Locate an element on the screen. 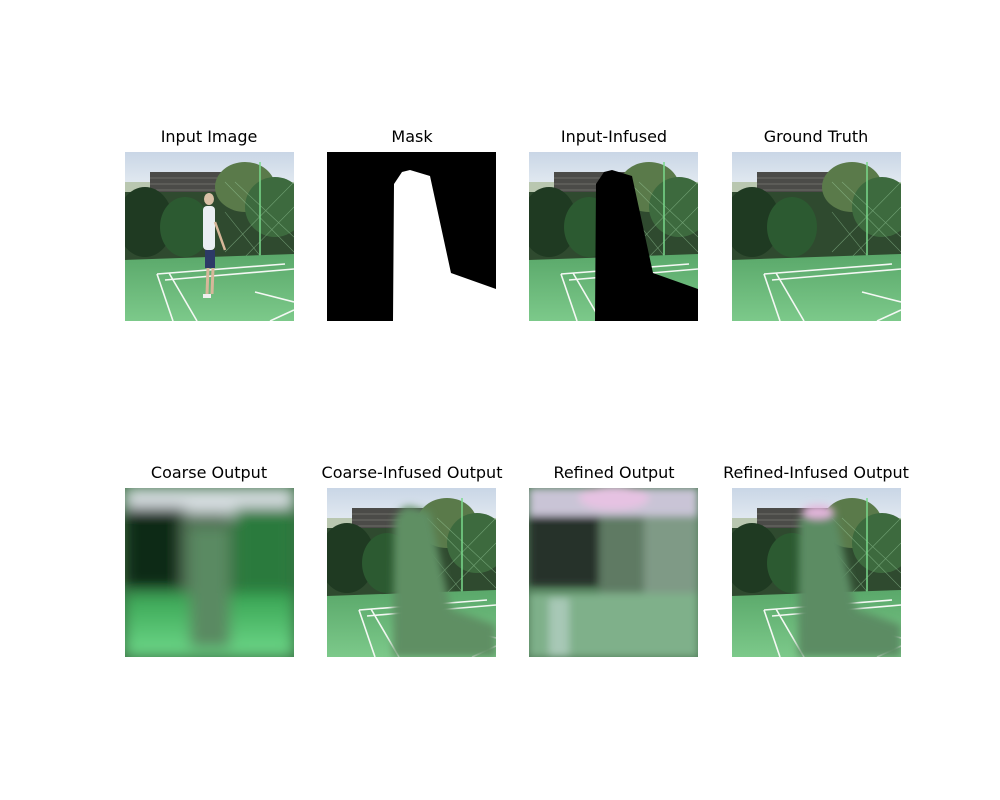 Image resolution: width=1000 pixels, height=800 pixels. coarse-output-panel is located at coordinates (209, 572).